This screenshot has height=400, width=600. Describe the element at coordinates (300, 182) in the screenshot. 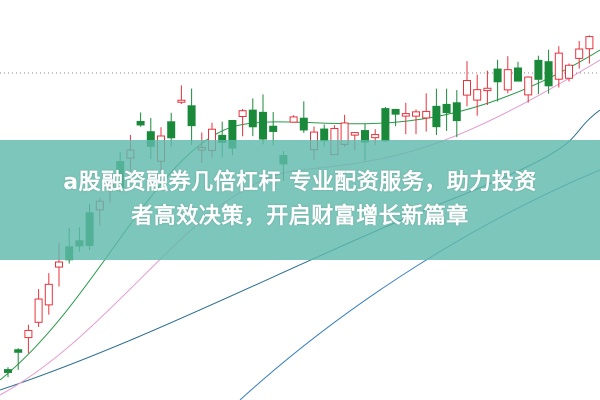

I see `banner-title-line1: a股融资融券几倍杠杆 专业配资服务，助力投资` at that location.